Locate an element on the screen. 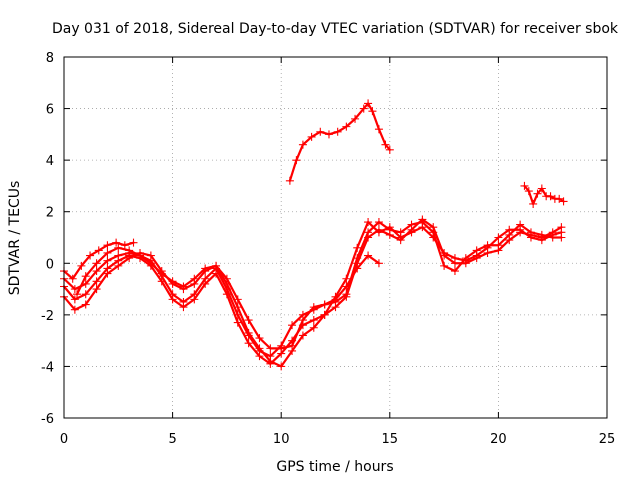  y-tick-label: 6 is located at coordinates (50, 110).